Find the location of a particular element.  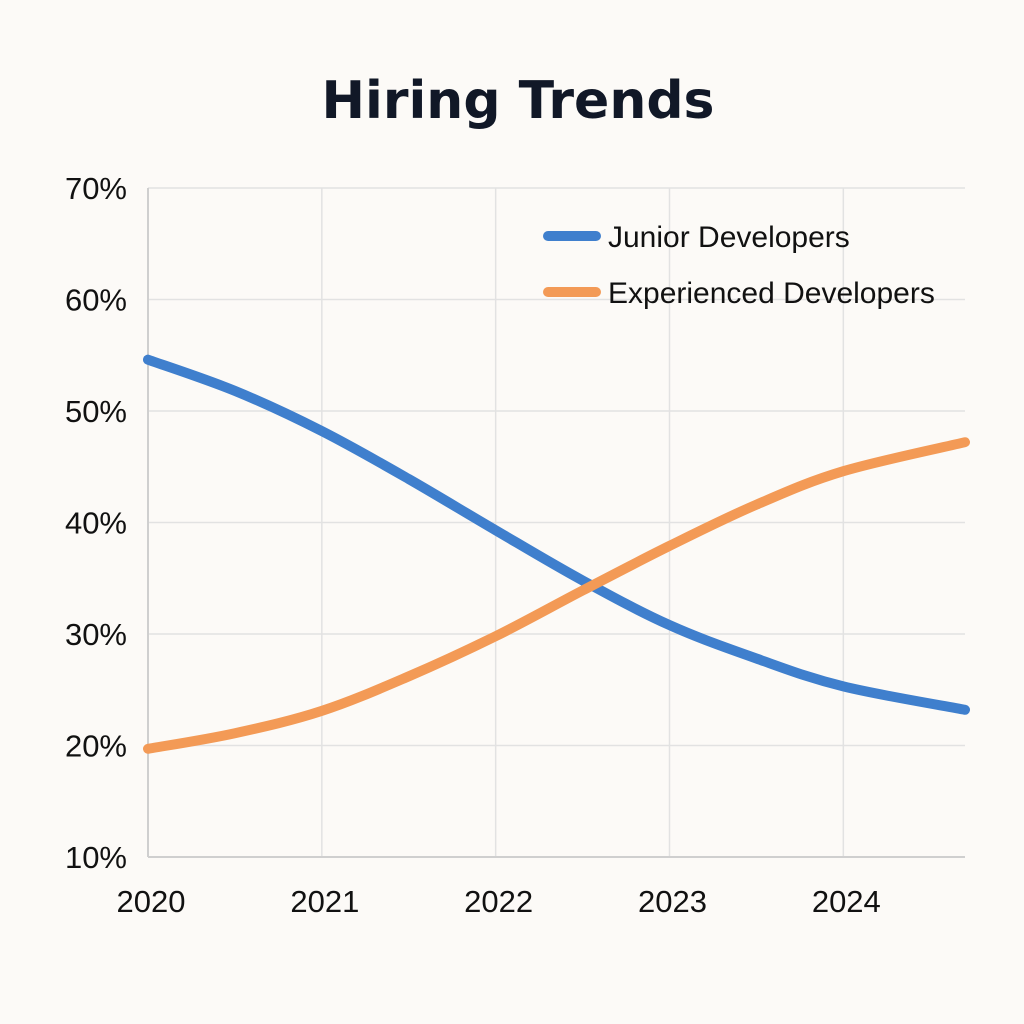

legend: Junior Developers Experienced Developers is located at coordinates (739, 265).